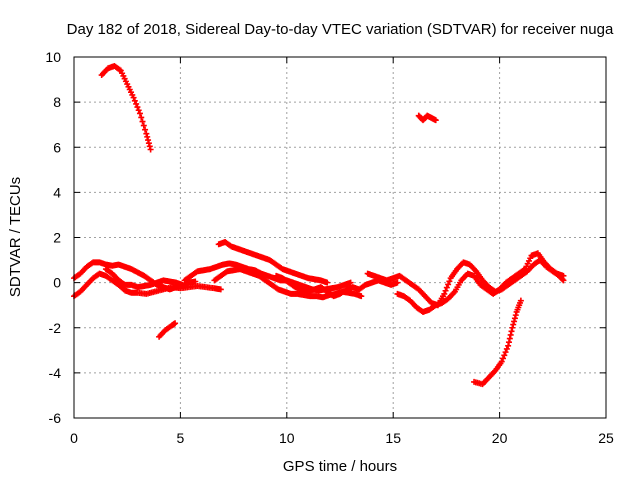 This screenshot has height=480, width=640. What do you see at coordinates (74, 438) in the screenshot?
I see `x-tick-label: 0` at bounding box center [74, 438].